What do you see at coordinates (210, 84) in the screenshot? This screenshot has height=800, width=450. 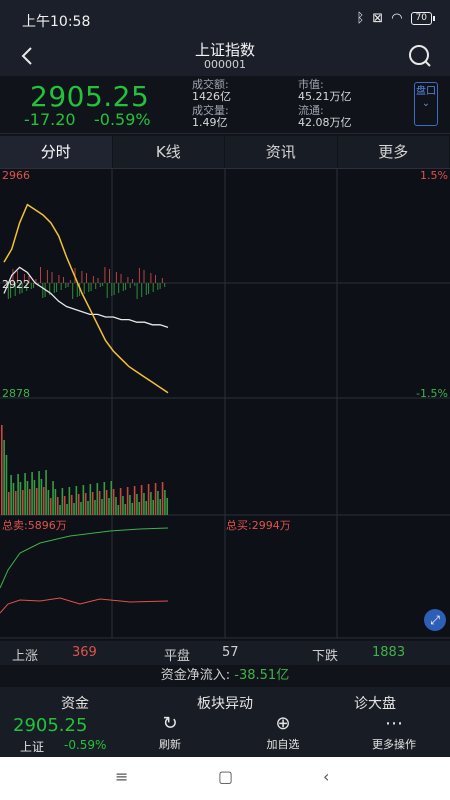 I see `turnover-label: 成交额:` at bounding box center [210, 84].